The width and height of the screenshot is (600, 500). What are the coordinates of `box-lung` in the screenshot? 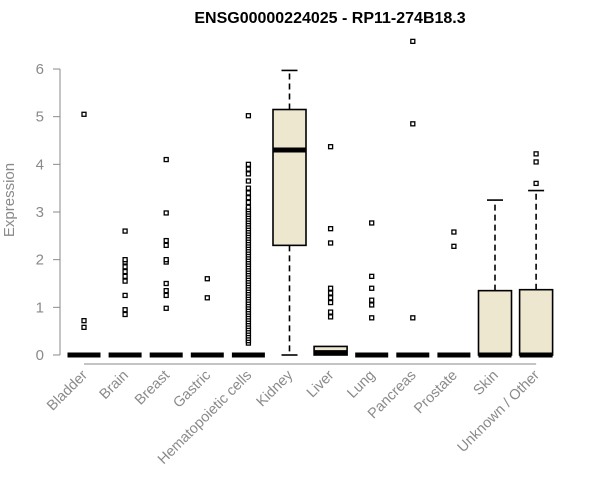 It's located at (372, 289).